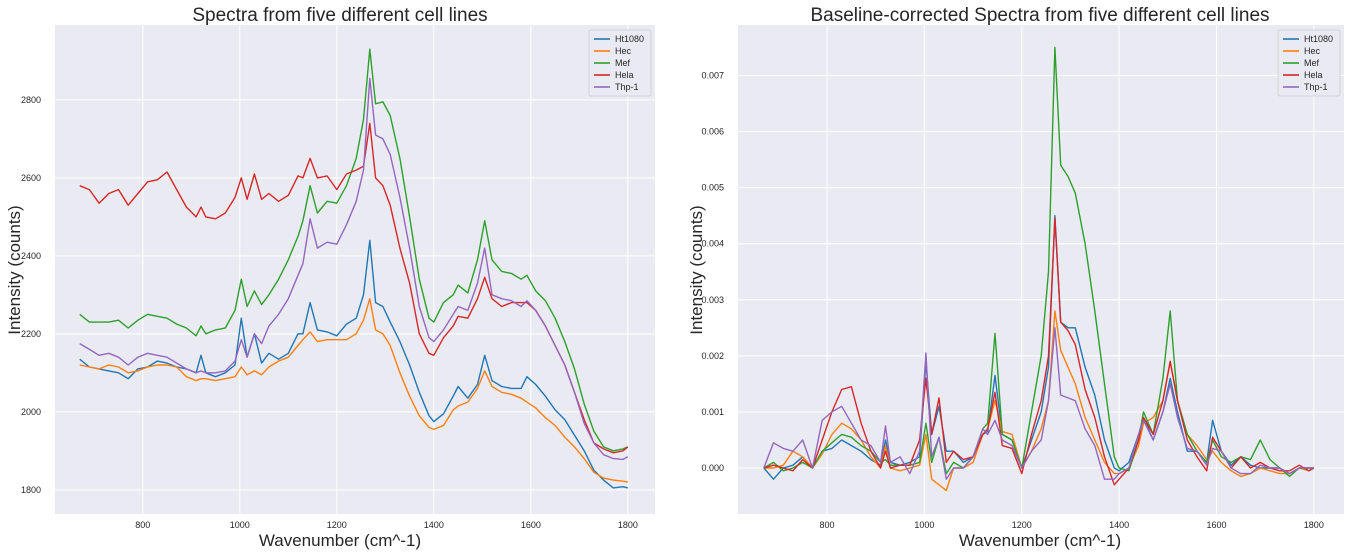  What do you see at coordinates (31, 256) in the screenshot?
I see `y-tick-label: 2400` at bounding box center [31, 256].